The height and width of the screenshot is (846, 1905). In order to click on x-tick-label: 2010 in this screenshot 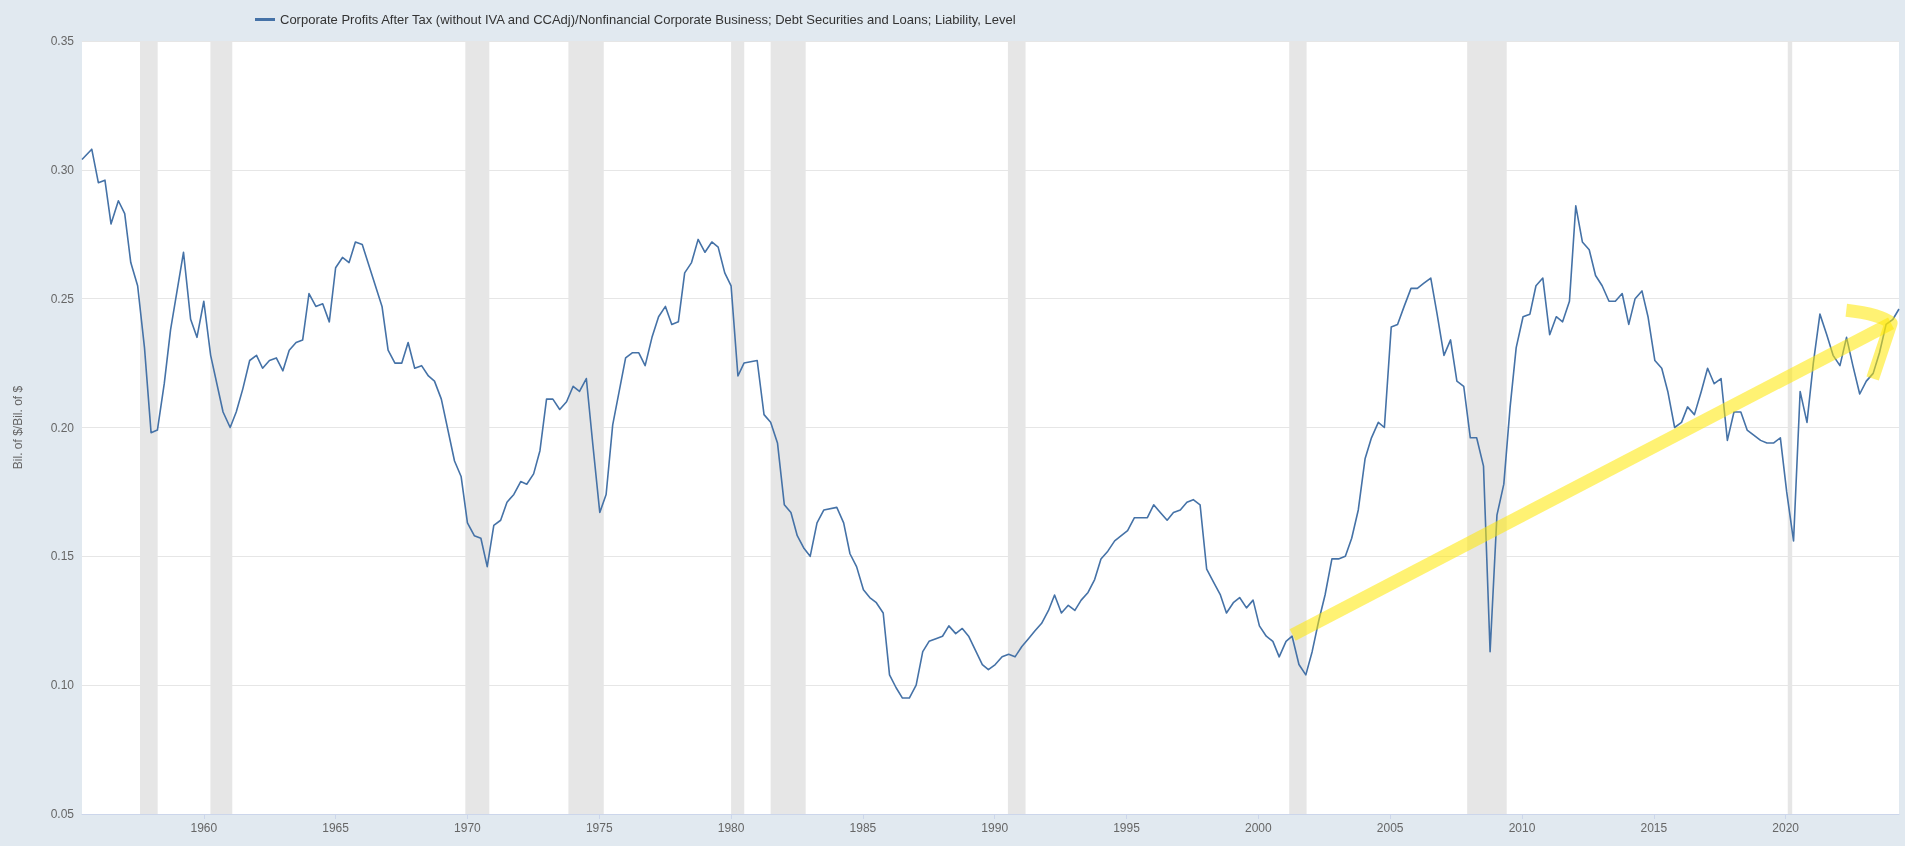, I will do `click(1522, 828)`.